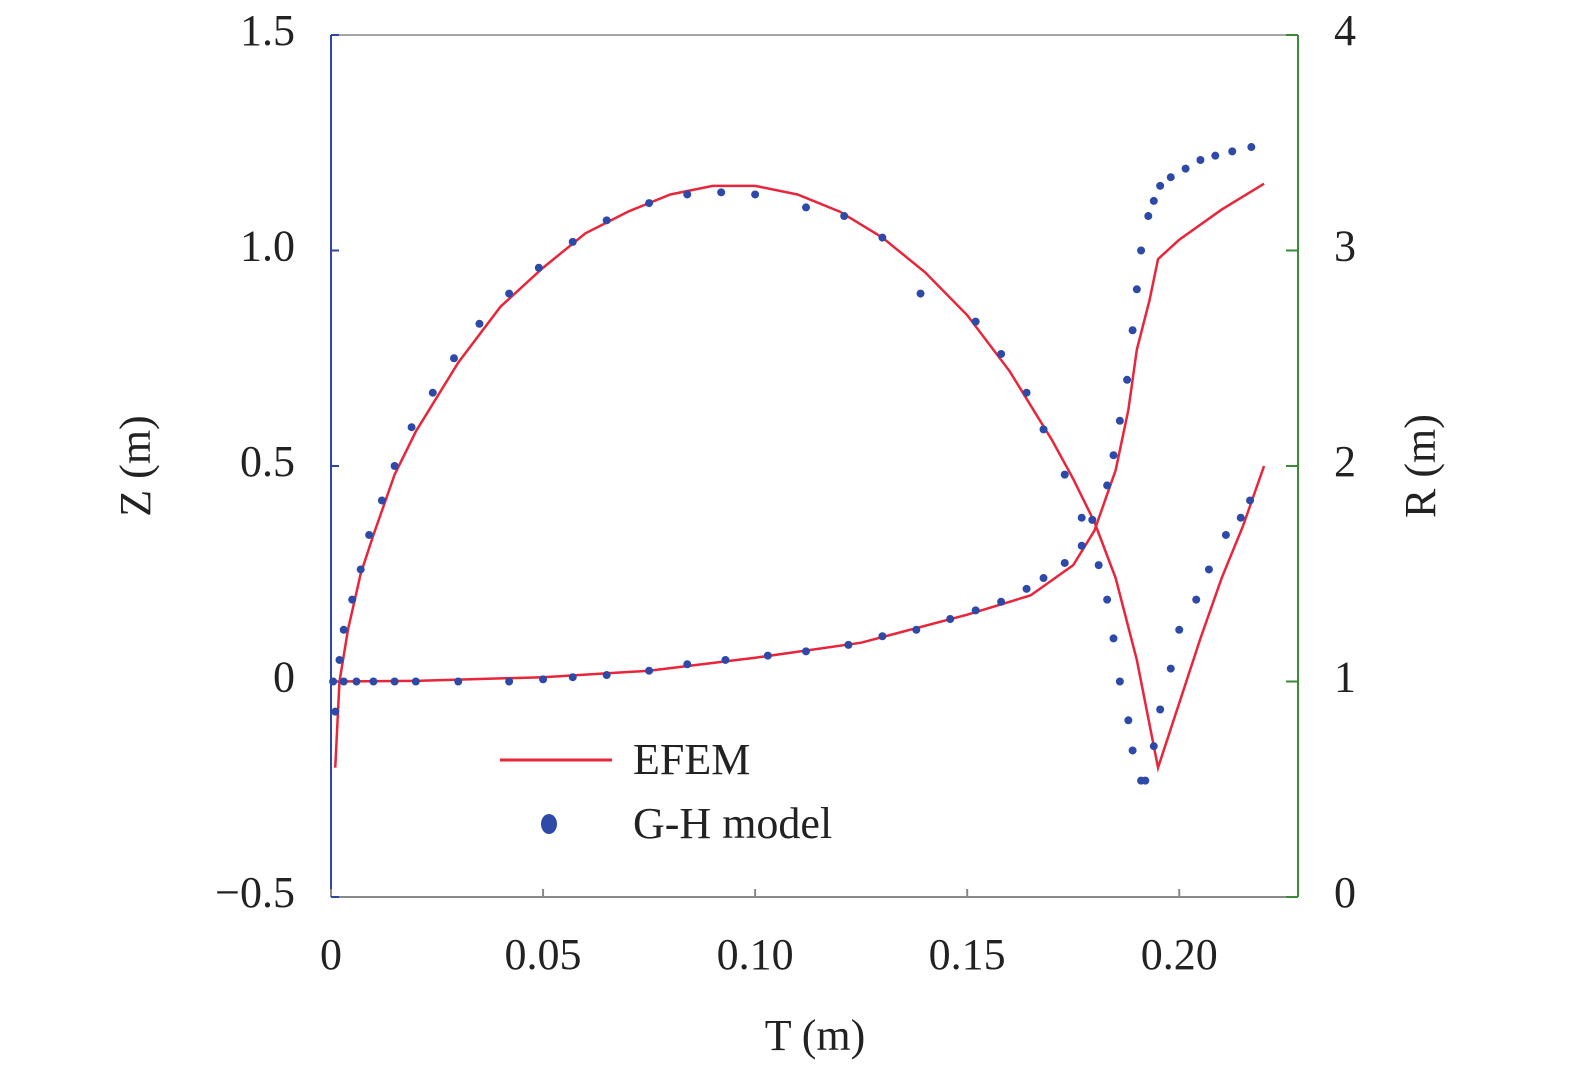 The height and width of the screenshot is (1079, 1575). What do you see at coordinates (691, 759) in the screenshot?
I see `legend-label: EFEM` at bounding box center [691, 759].